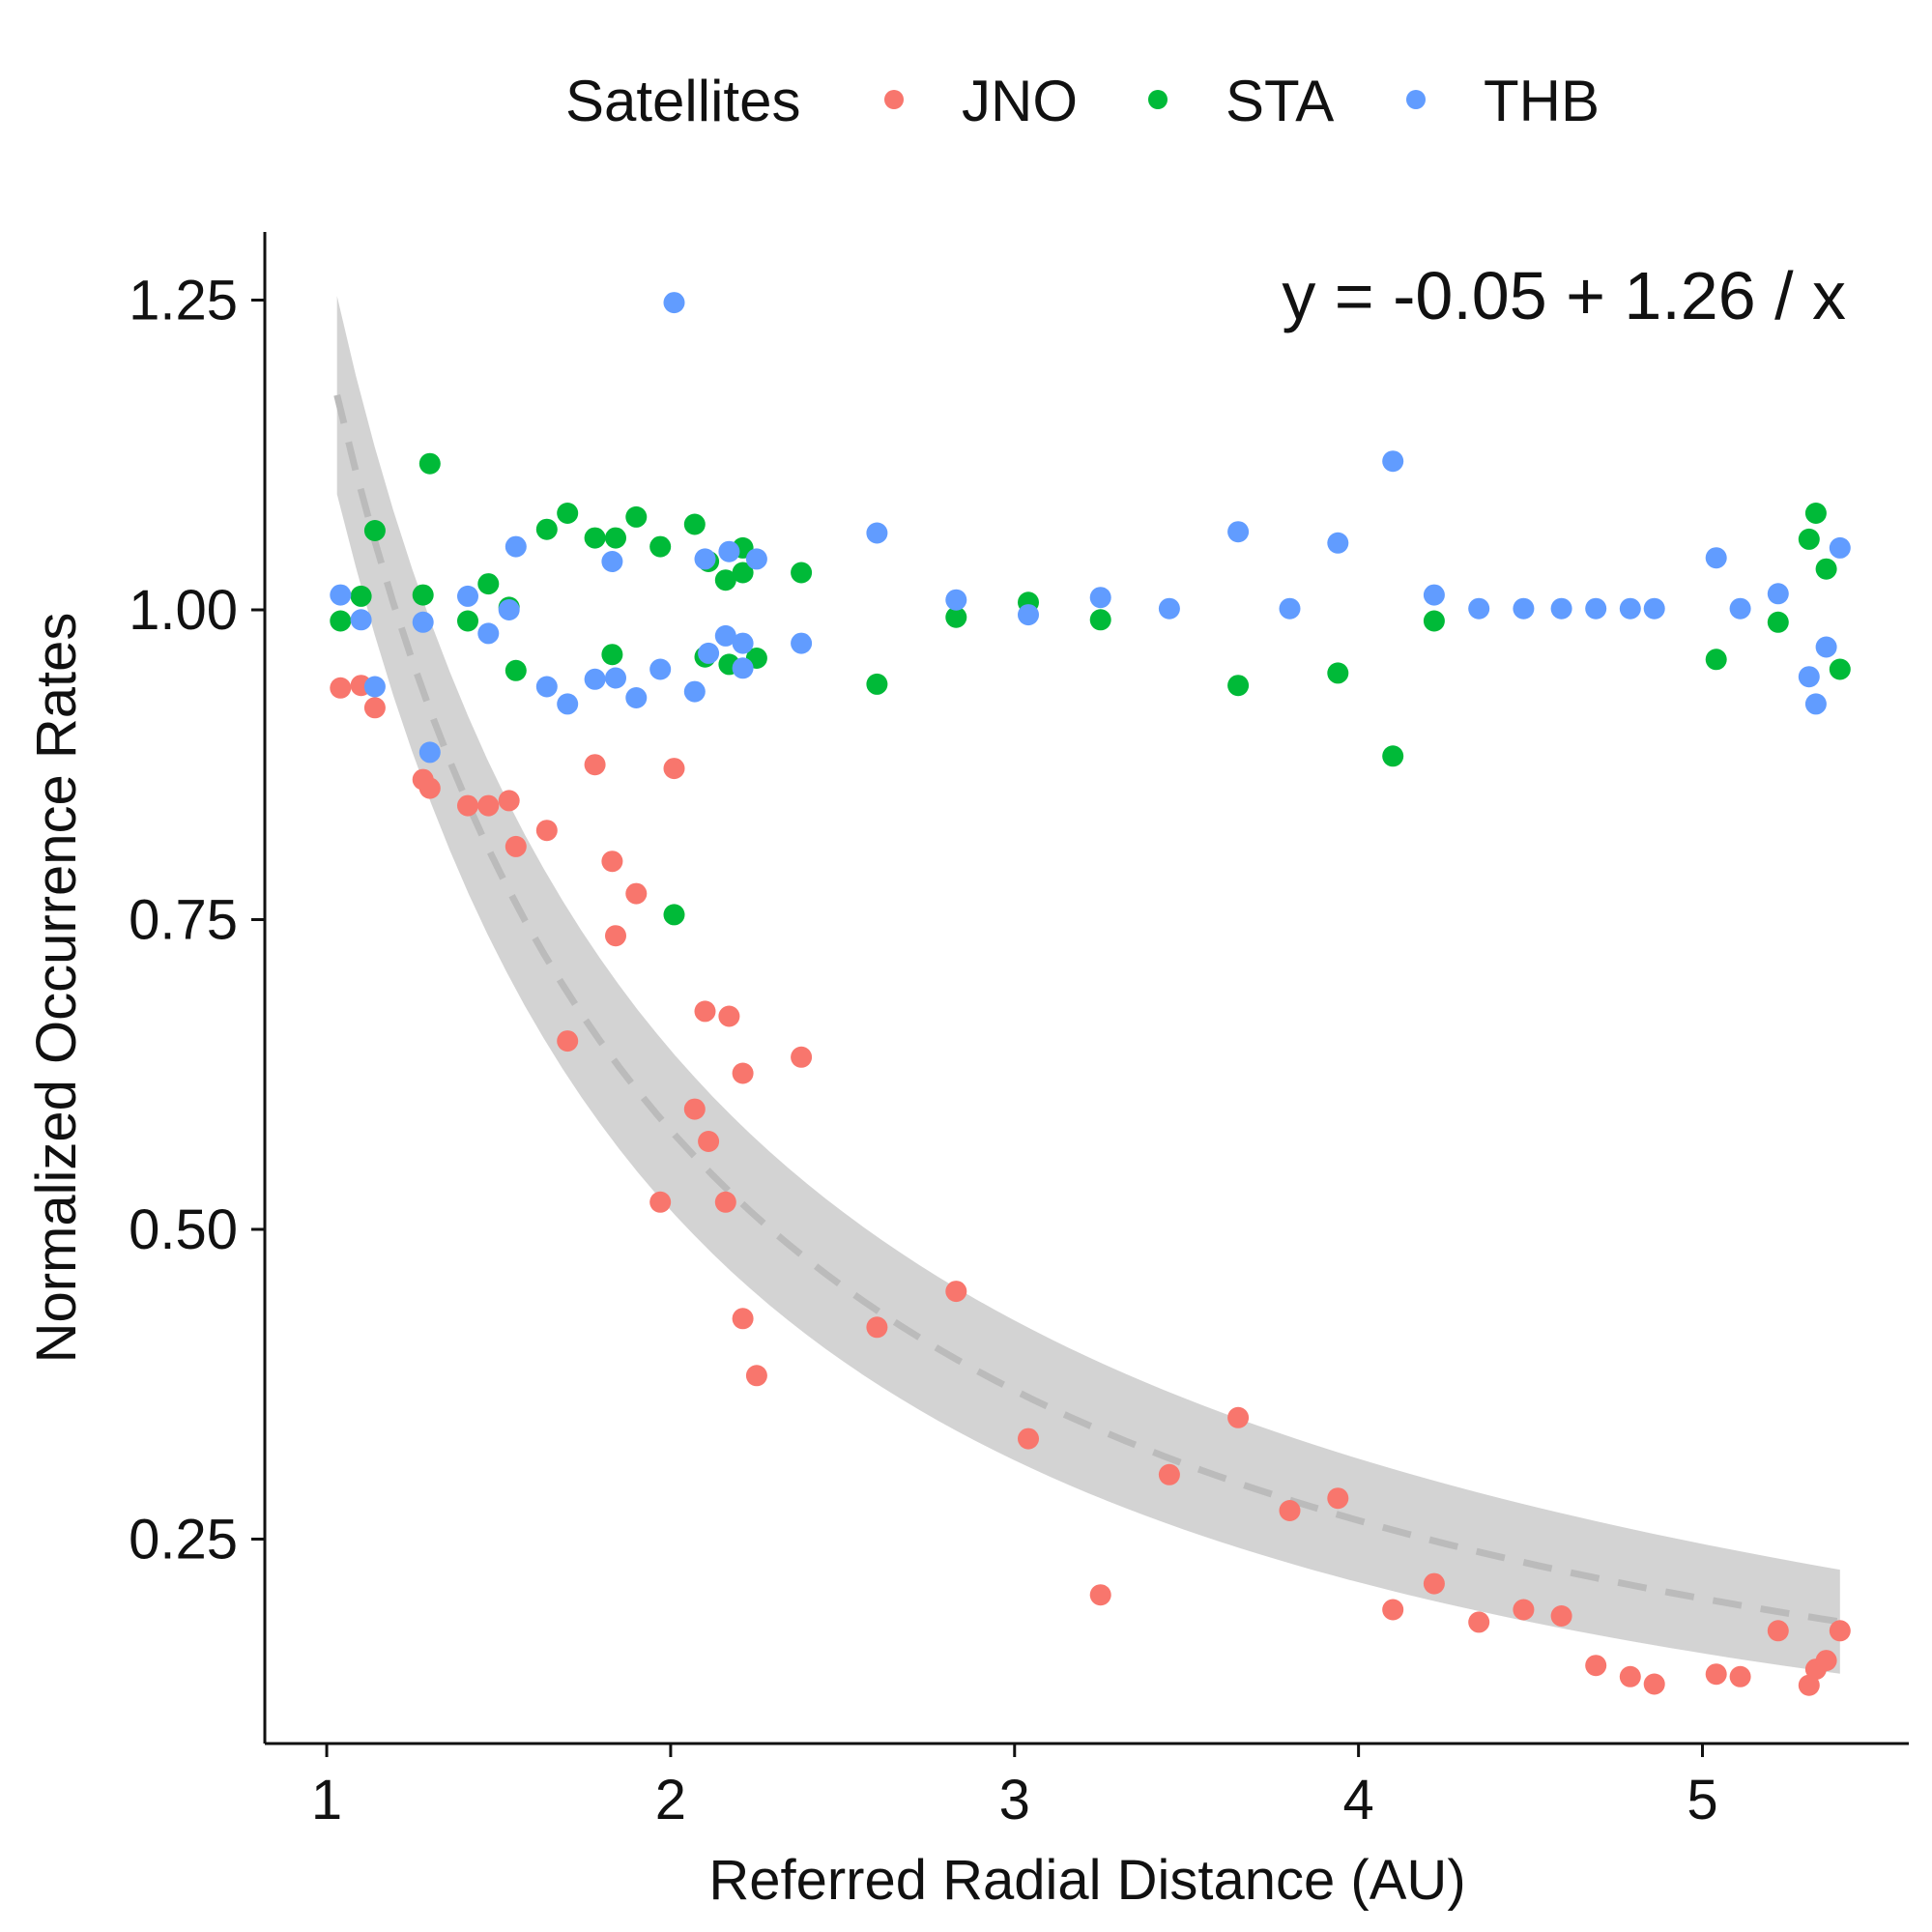 This screenshot has width=1932, height=1932. Describe the element at coordinates (1158, 99) in the screenshot. I see `legend-key-sta` at that location.